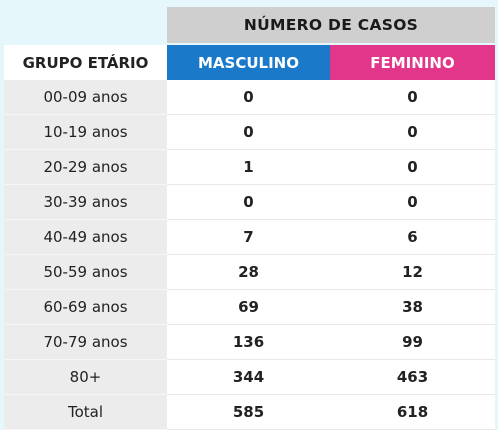 The height and width of the screenshot is (430, 498). What do you see at coordinates (248, 307) in the screenshot?
I see `male-count-cell: 69` at bounding box center [248, 307].